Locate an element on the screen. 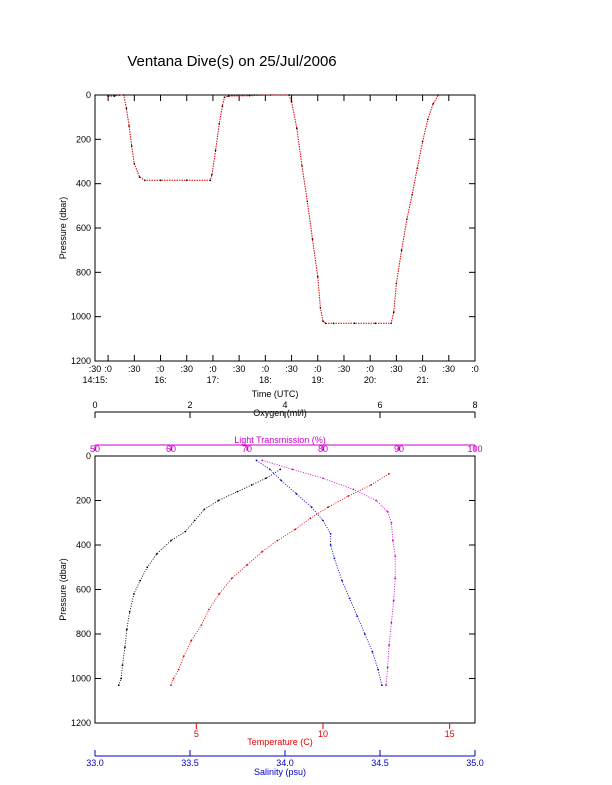  oxygen-profile is located at coordinates (199, 577).